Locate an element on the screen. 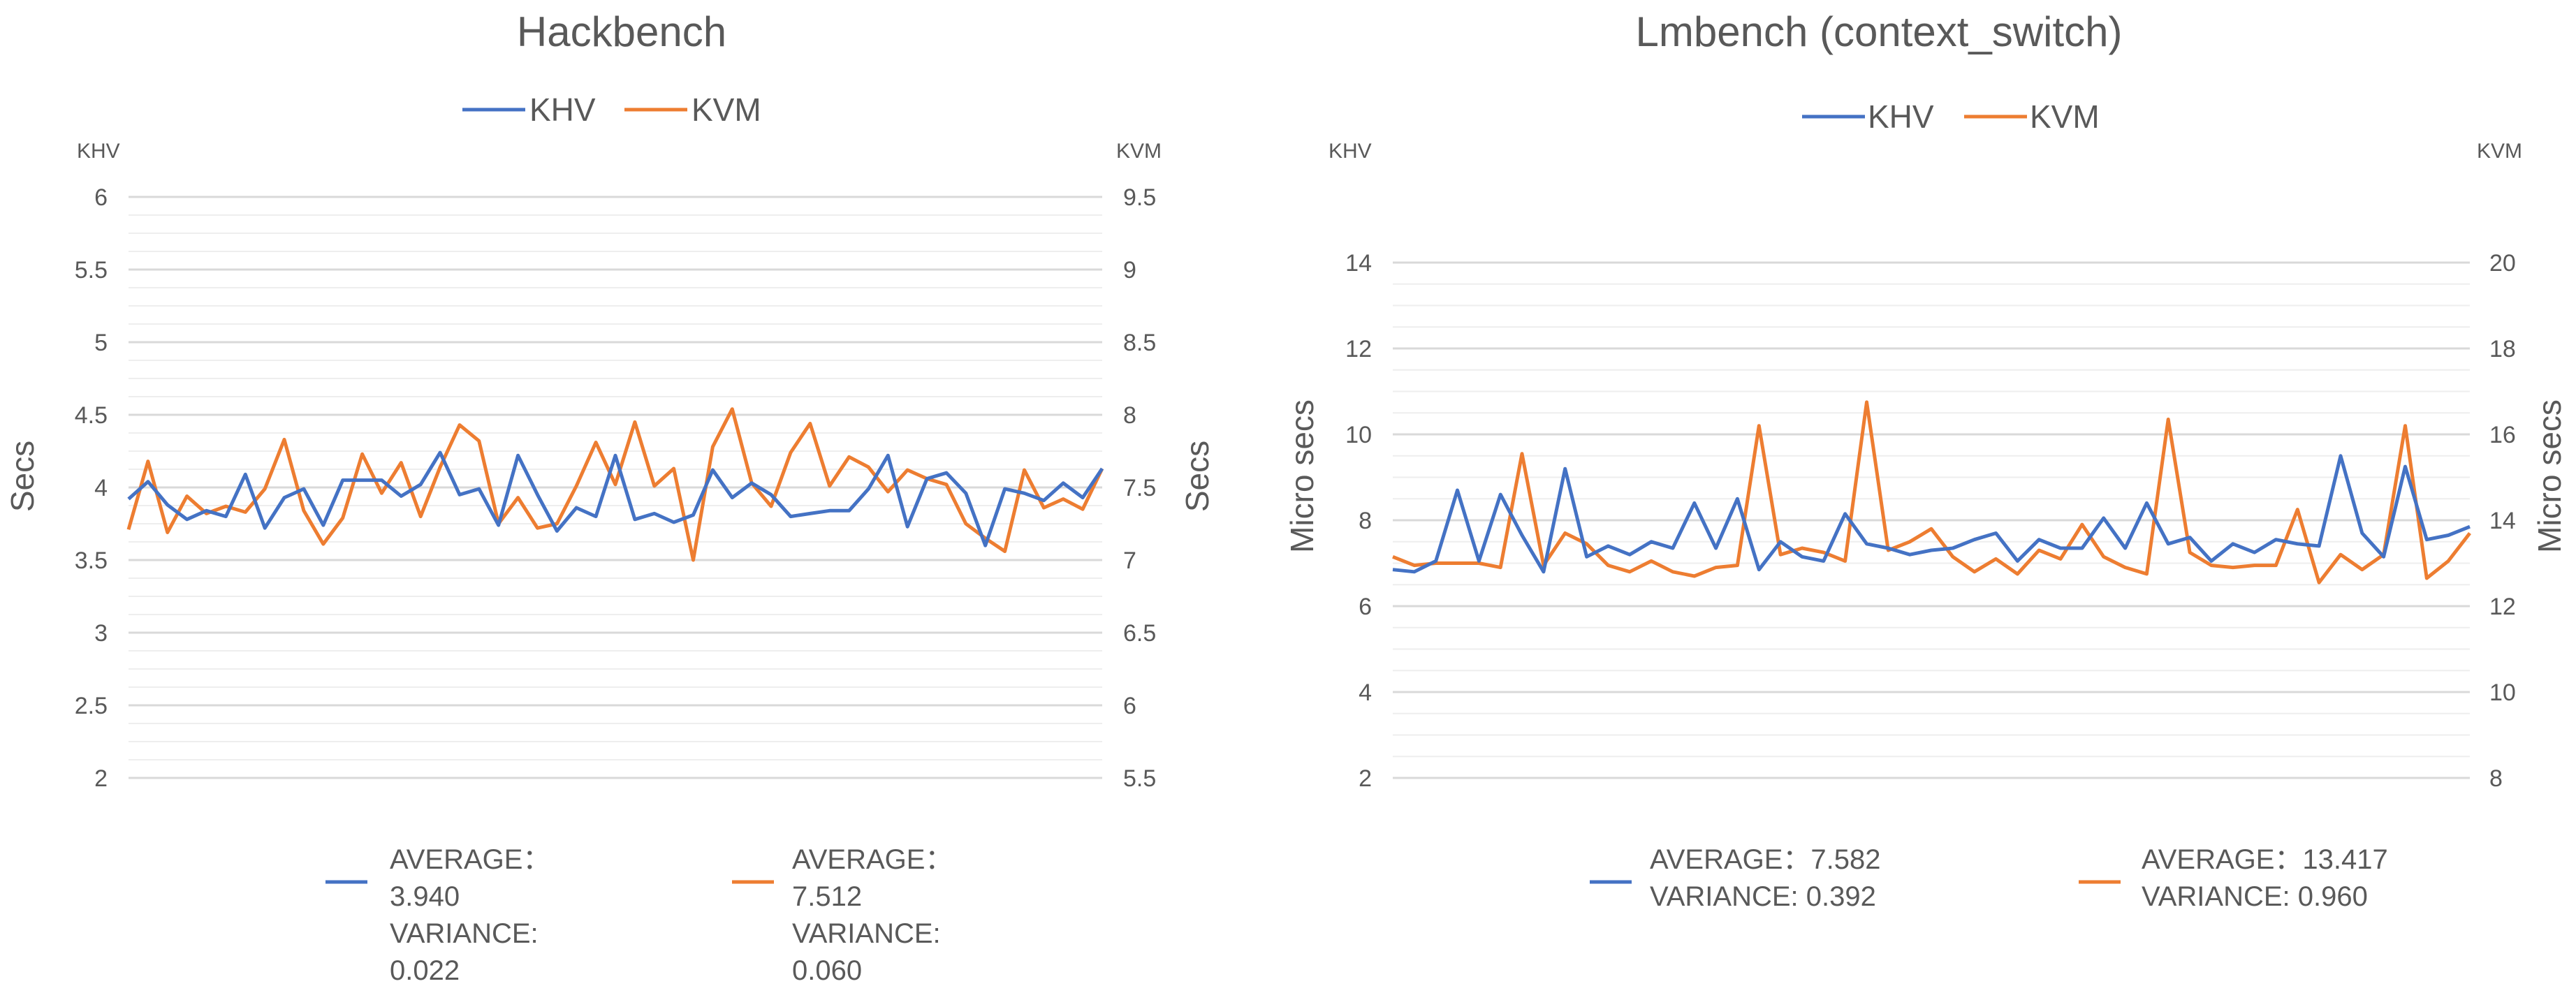  right-tick-label: 7.5 is located at coordinates (1139, 488).